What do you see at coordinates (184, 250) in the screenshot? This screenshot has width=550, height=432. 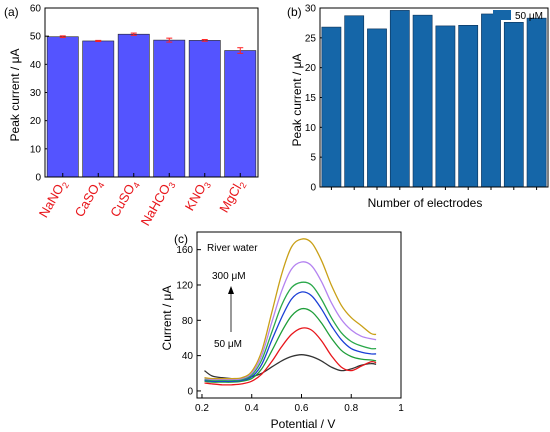 I see `panel-c-y-tick-label: 160` at bounding box center [184, 250].